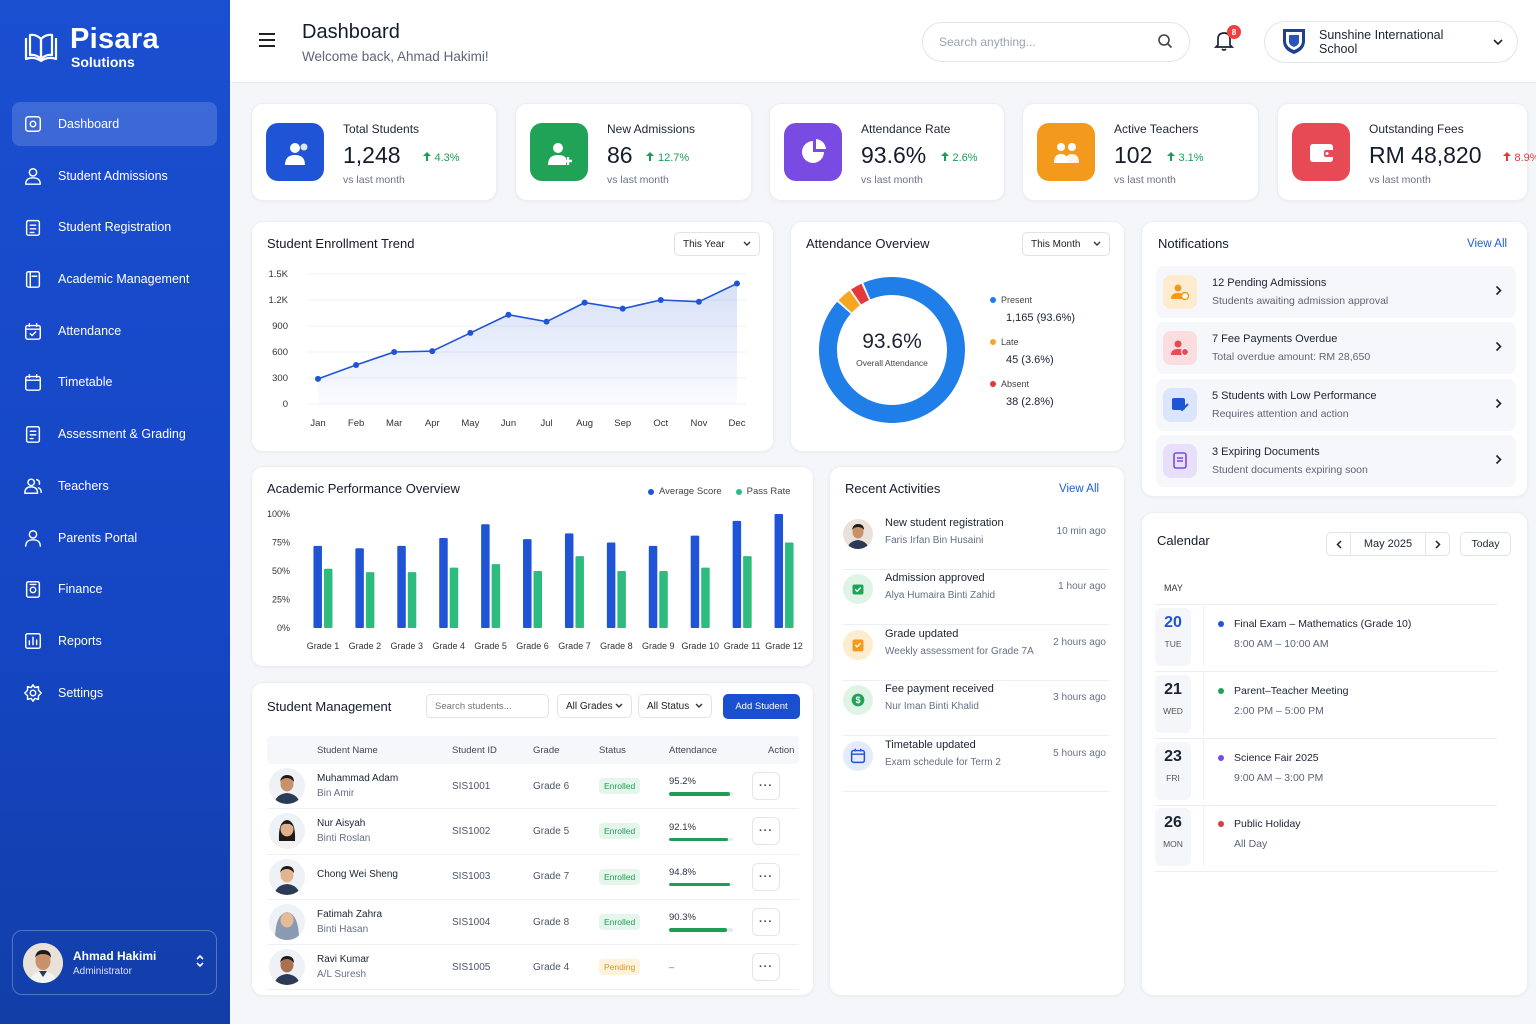 The image size is (1536, 1024). I want to click on column-header: Grade, so click(546, 750).